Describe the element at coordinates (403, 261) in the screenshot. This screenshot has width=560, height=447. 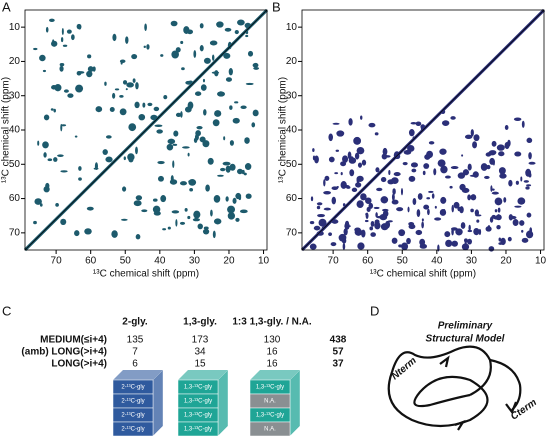
I see `x-tick-label: 50` at that location.